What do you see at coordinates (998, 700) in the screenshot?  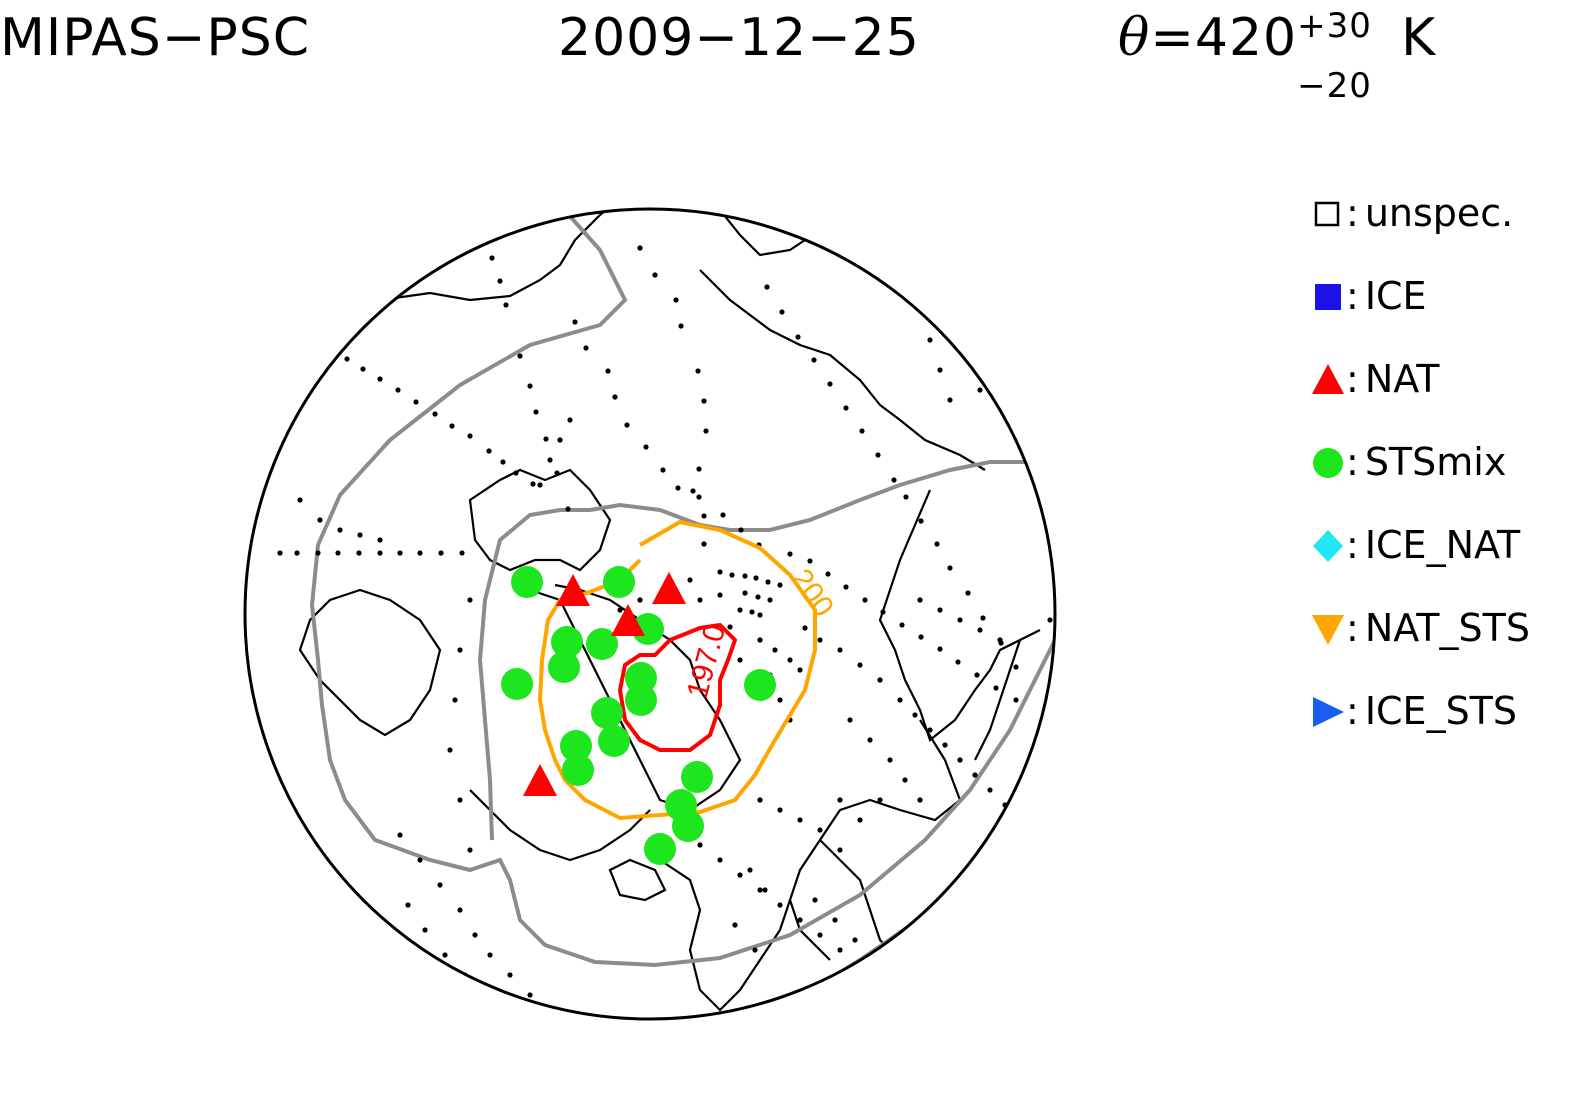 I see `coastline-novaya` at bounding box center [998, 700].